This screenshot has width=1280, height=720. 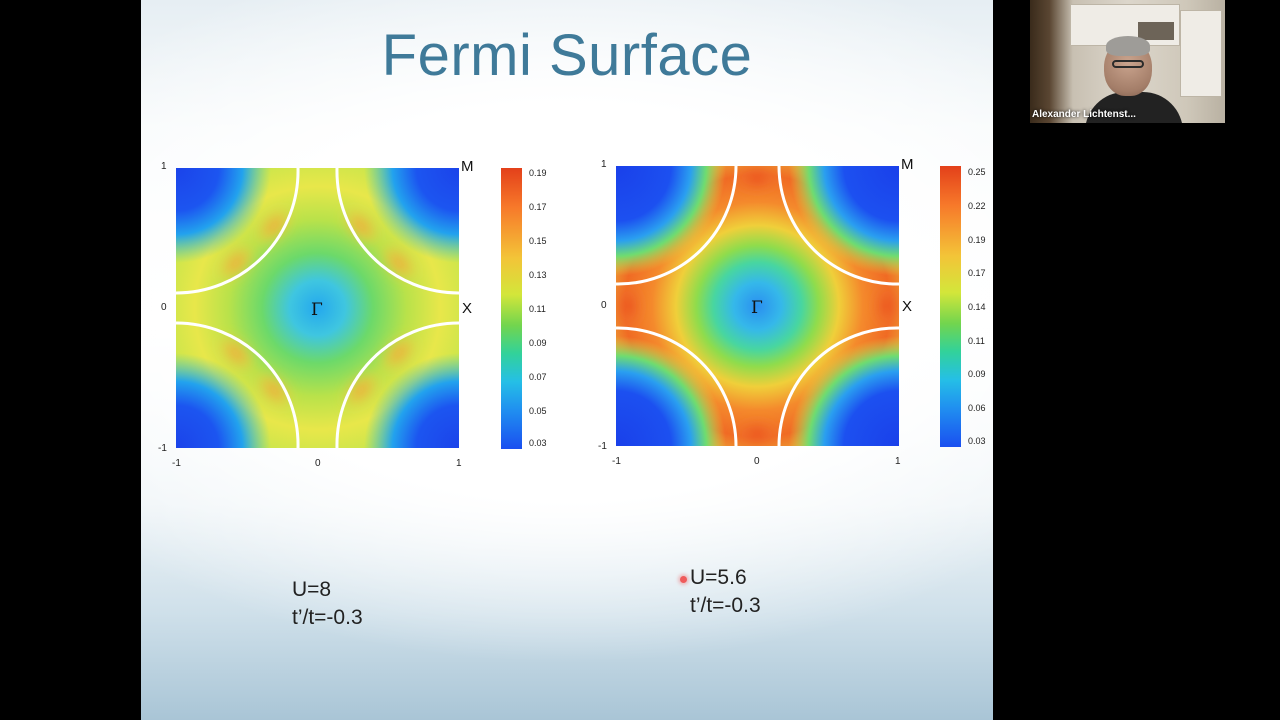 What do you see at coordinates (977, 307) in the screenshot?
I see `colorbar-tick: 0.14` at bounding box center [977, 307].